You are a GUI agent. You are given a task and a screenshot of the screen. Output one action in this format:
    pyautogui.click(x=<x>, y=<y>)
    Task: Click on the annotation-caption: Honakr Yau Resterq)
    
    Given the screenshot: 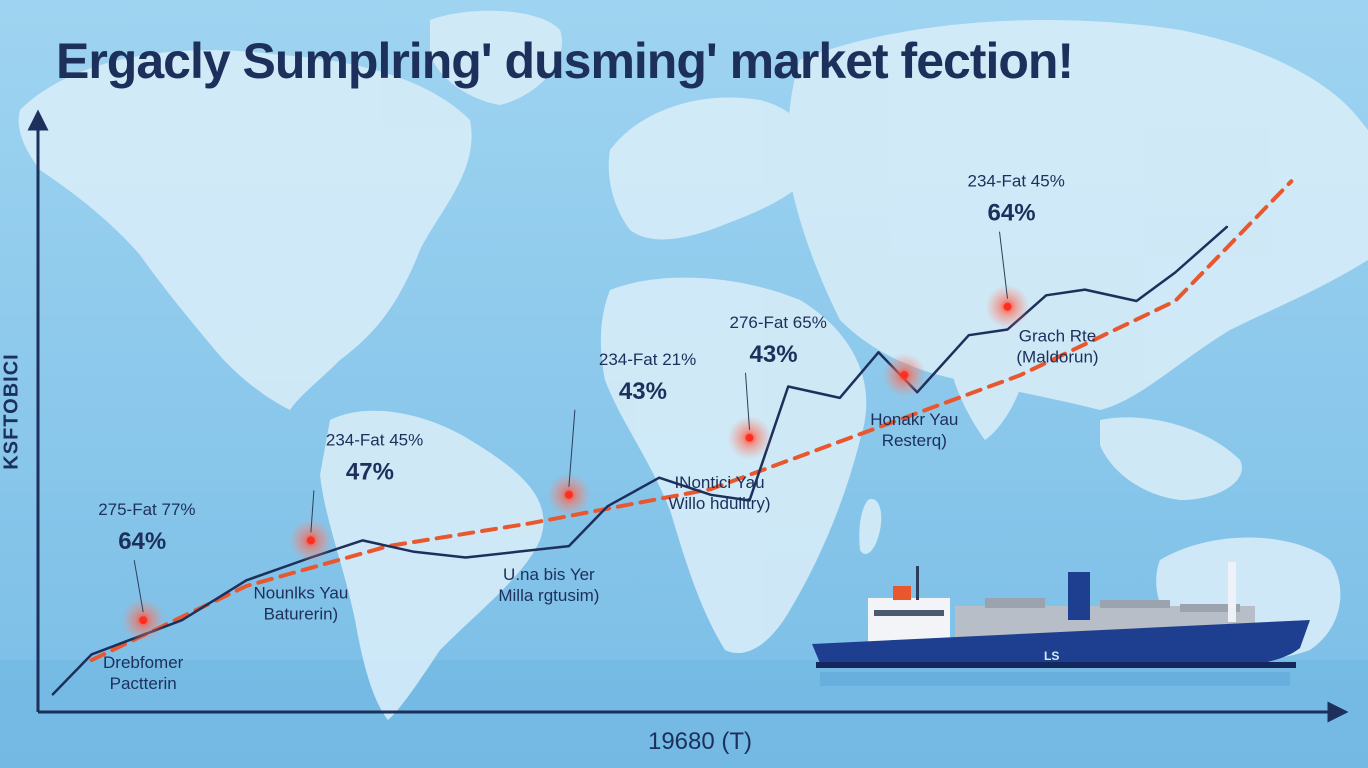 What is the action you would take?
    pyautogui.click(x=914, y=430)
    